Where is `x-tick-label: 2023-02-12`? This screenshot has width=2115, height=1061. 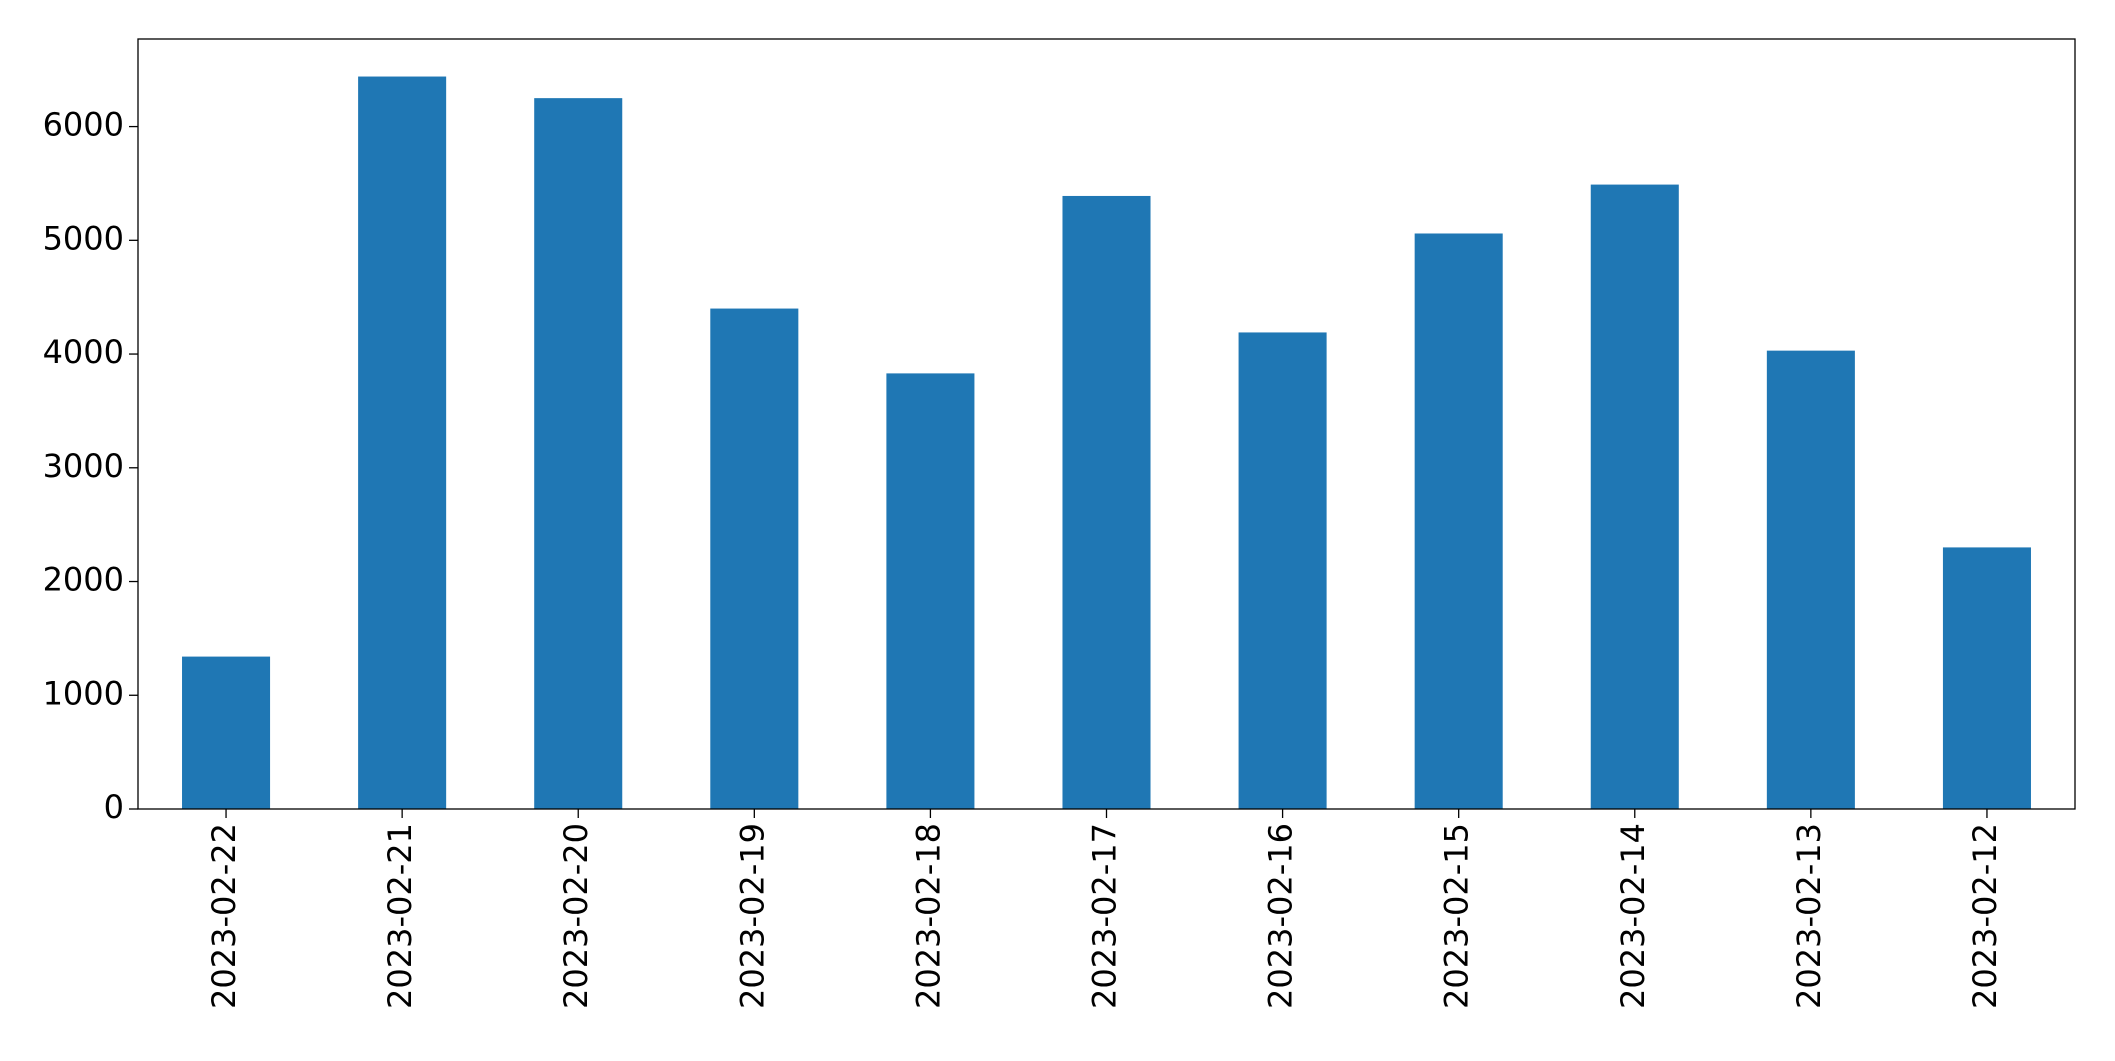 x-tick-label: 2023-02-12 is located at coordinates (1985, 916).